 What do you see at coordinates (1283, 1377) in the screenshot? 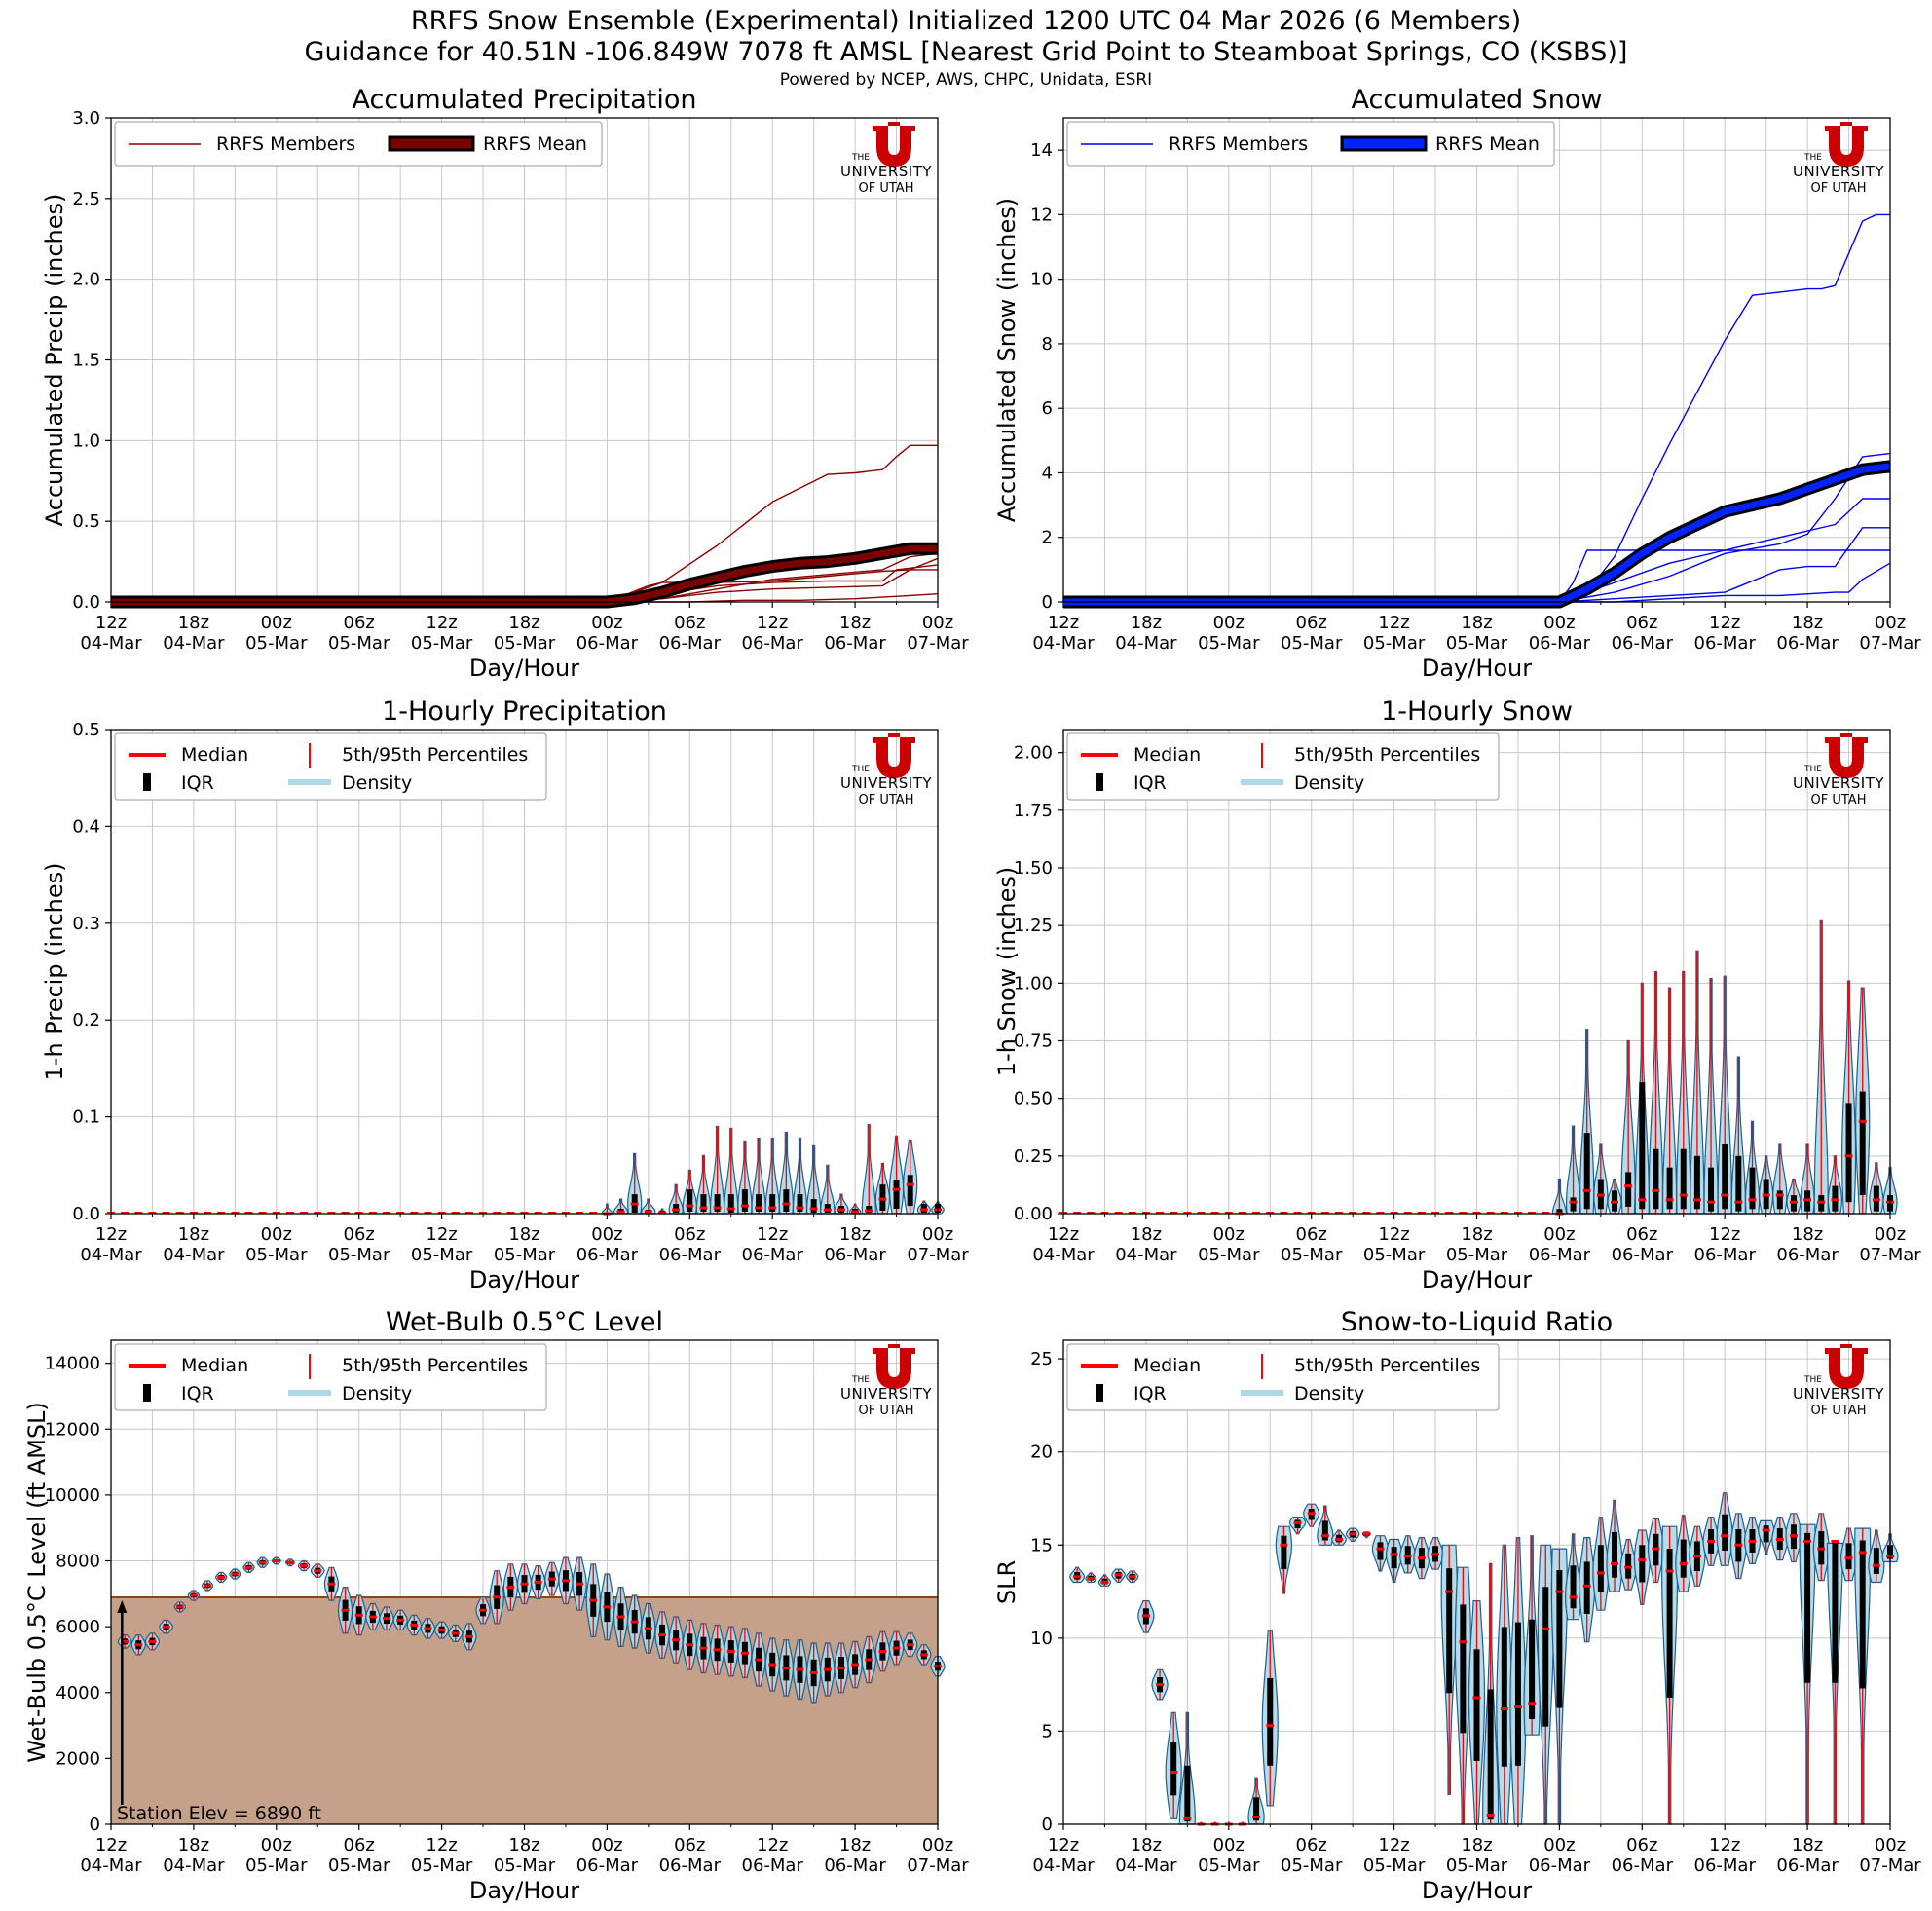
I see `legend-box` at bounding box center [1283, 1377].